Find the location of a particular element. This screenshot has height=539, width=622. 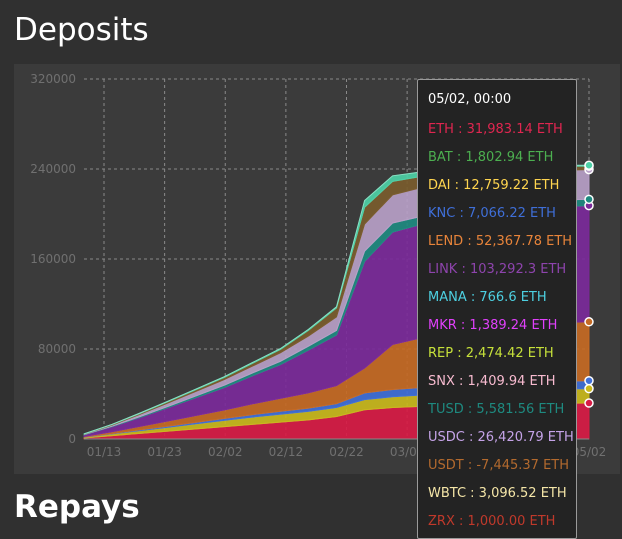

hover-marker-eth is located at coordinates (589, 403).